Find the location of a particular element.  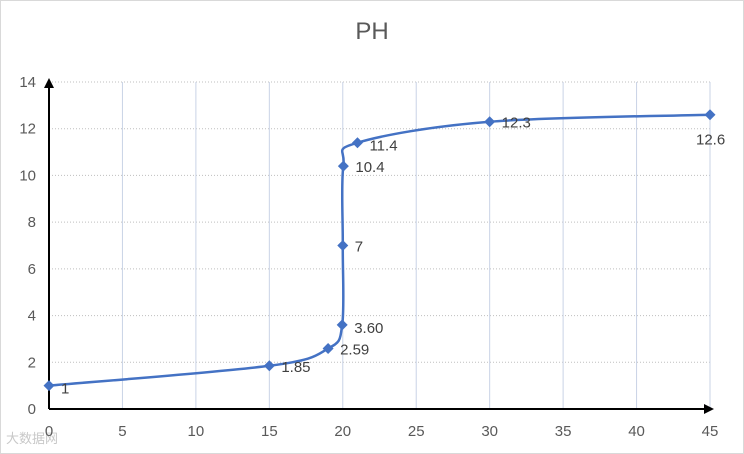

x-tick-label: 25 is located at coordinates (416, 431).